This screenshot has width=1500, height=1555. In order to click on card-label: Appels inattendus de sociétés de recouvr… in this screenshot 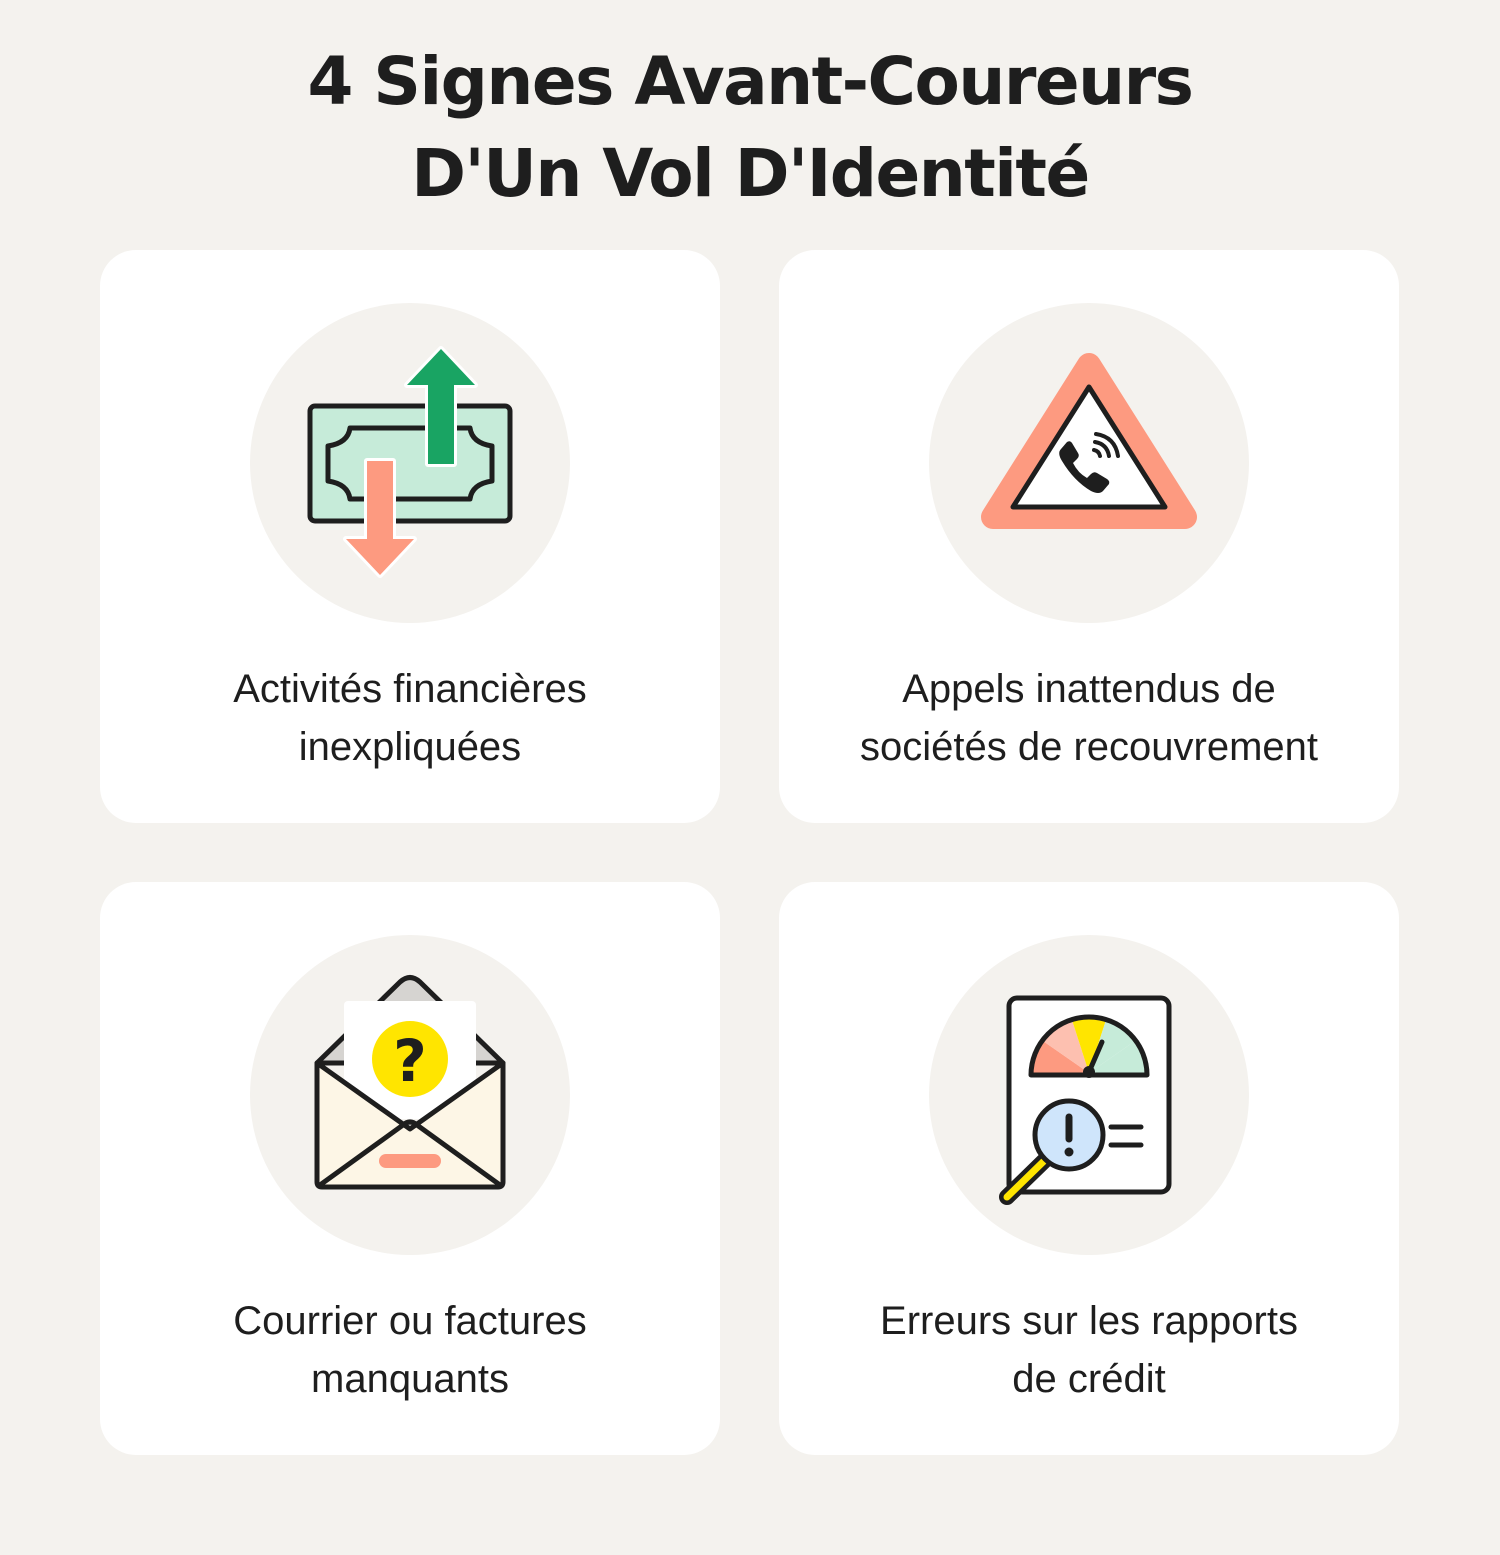, I will do `click(1089, 718)`.